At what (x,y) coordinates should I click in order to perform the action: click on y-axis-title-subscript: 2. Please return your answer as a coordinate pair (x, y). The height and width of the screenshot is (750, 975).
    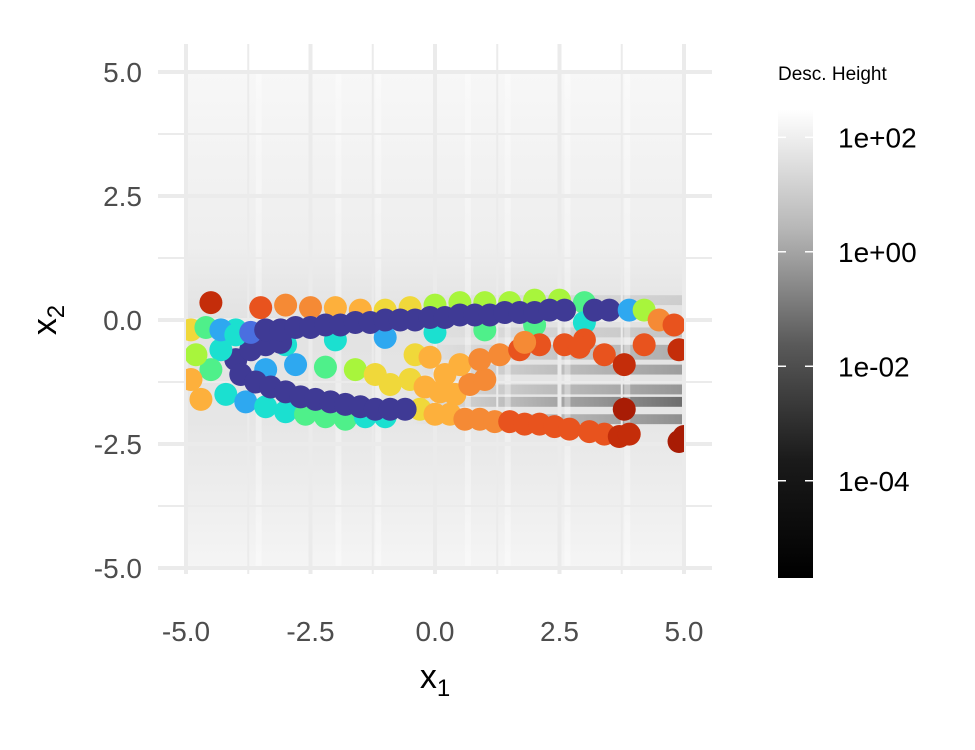
    Looking at the image, I should click on (56, 311).